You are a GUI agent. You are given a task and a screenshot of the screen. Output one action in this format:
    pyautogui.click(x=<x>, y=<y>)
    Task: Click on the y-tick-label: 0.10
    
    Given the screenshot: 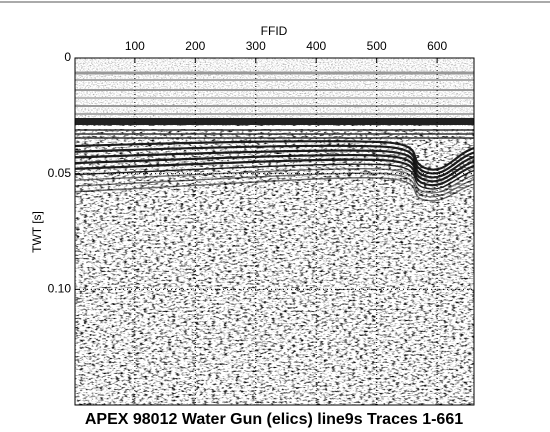 What is the action you would take?
    pyautogui.click(x=60, y=289)
    